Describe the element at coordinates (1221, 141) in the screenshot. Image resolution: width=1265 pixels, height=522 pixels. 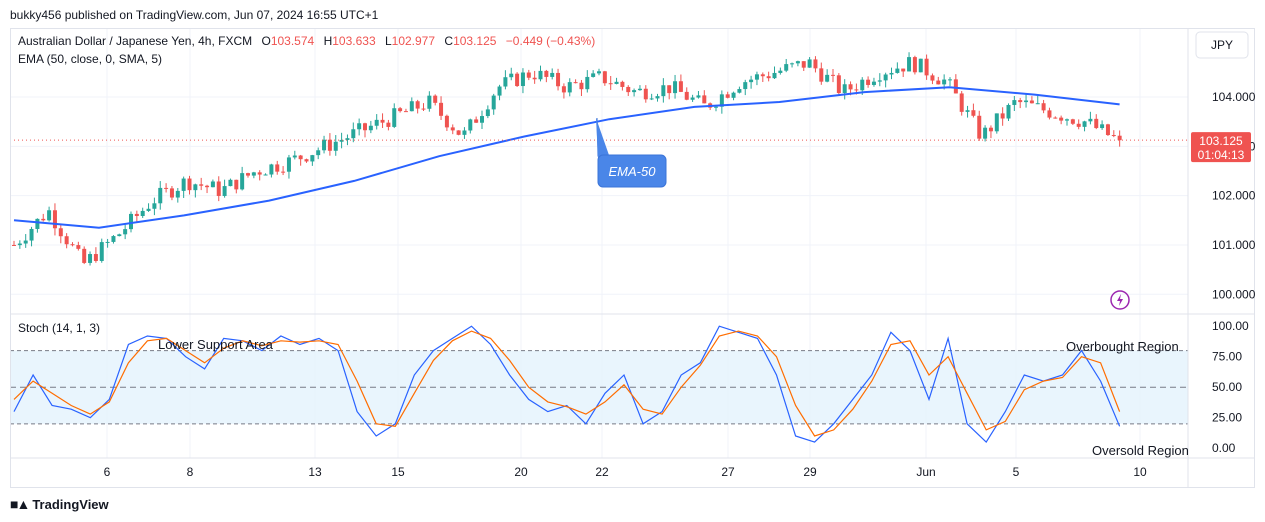
I see `last-price-value: 103.125` at that location.